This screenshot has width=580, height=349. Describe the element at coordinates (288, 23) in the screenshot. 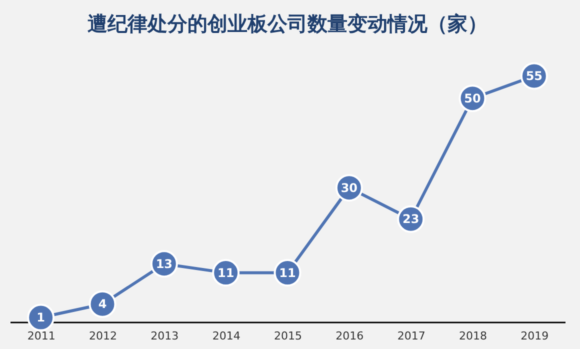

I see `chart-title: 遭纪律处分的创业板公司数量变动情况（家）` at that location.